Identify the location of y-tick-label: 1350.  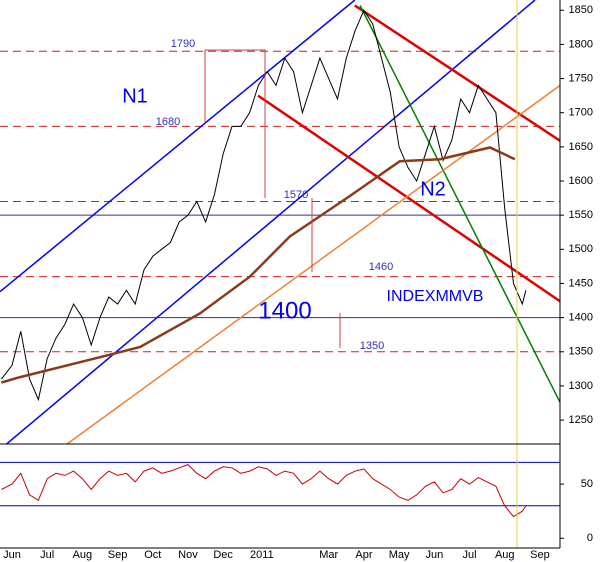
(581, 352).